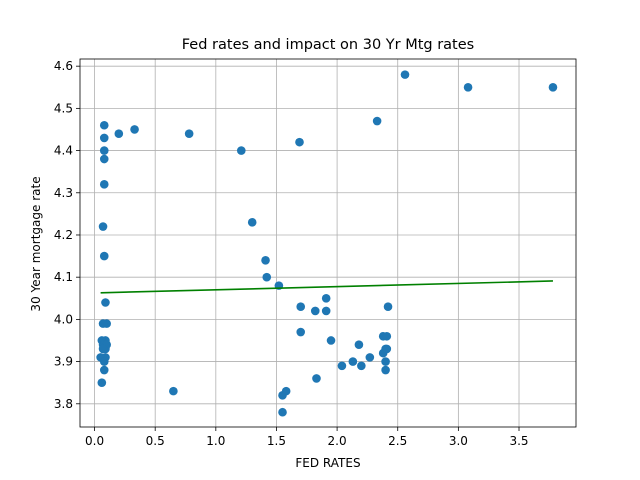  What do you see at coordinates (63, 108) in the screenshot?
I see `y-tick-label: 4.5` at bounding box center [63, 108].